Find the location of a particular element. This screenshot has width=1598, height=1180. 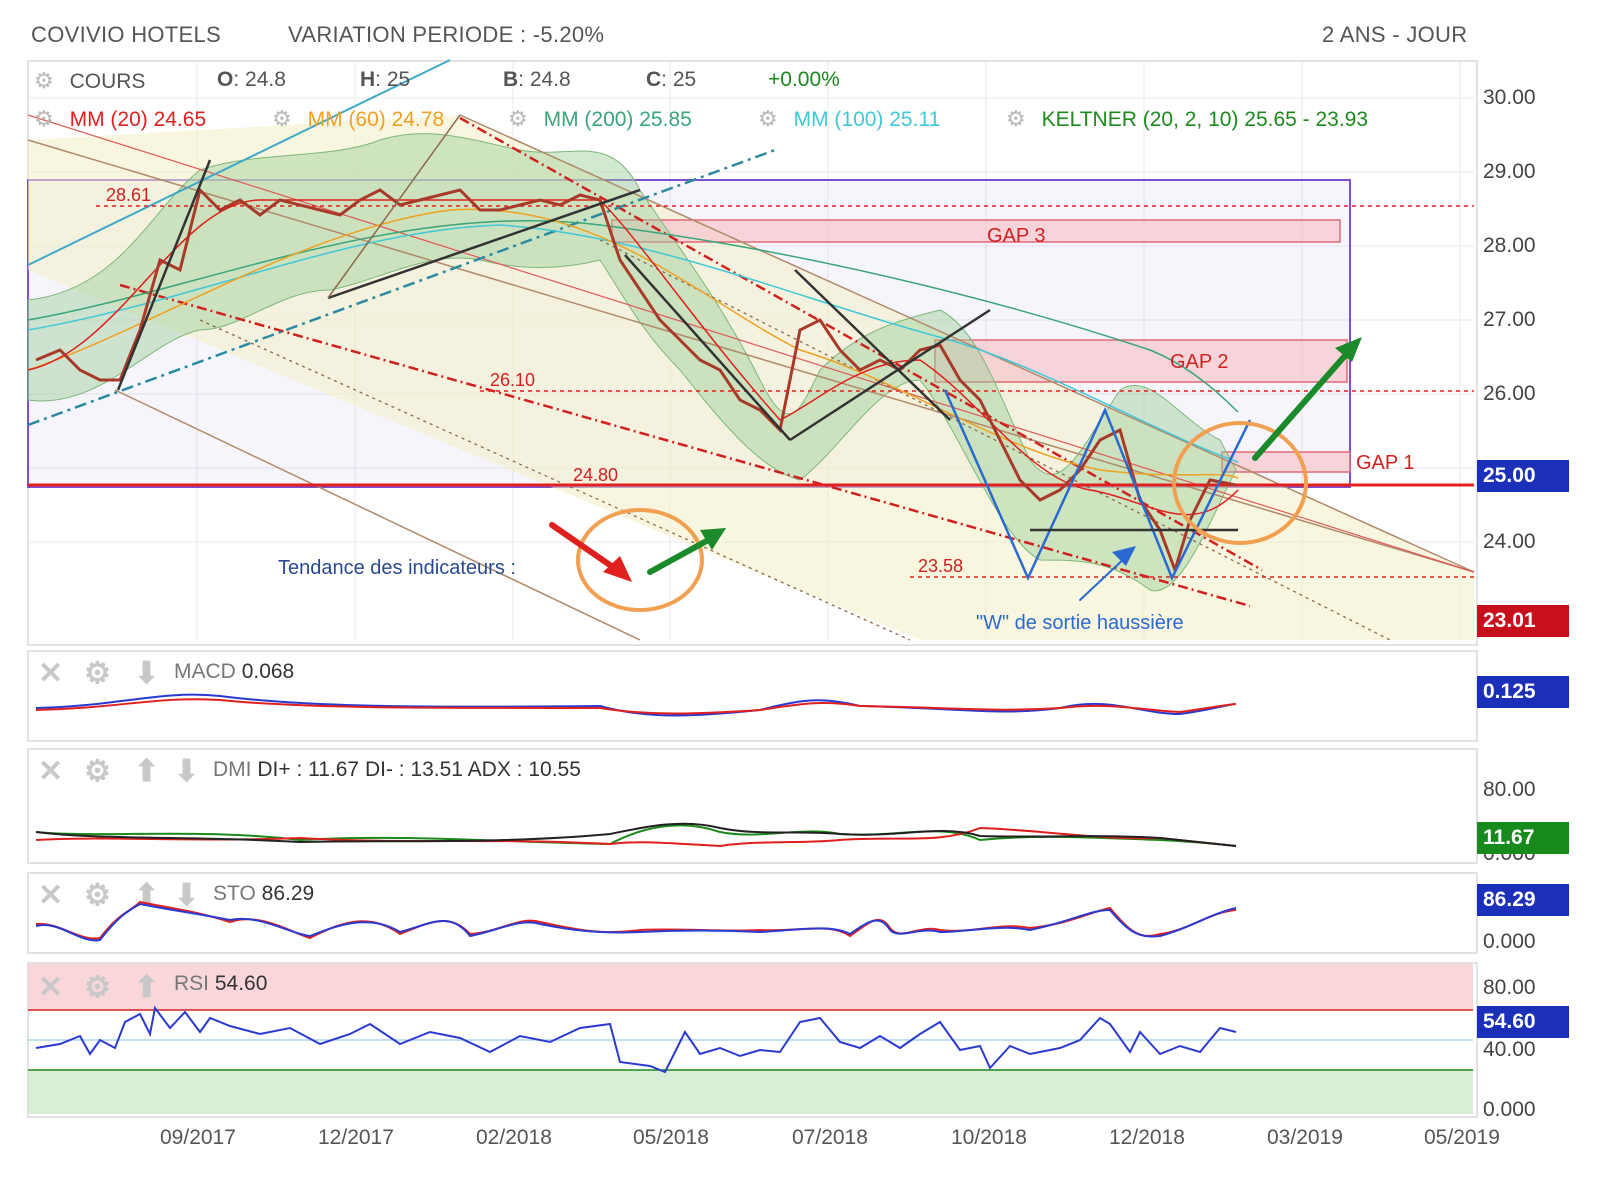

price-tick-26: 26.00 is located at coordinates (1509, 393).